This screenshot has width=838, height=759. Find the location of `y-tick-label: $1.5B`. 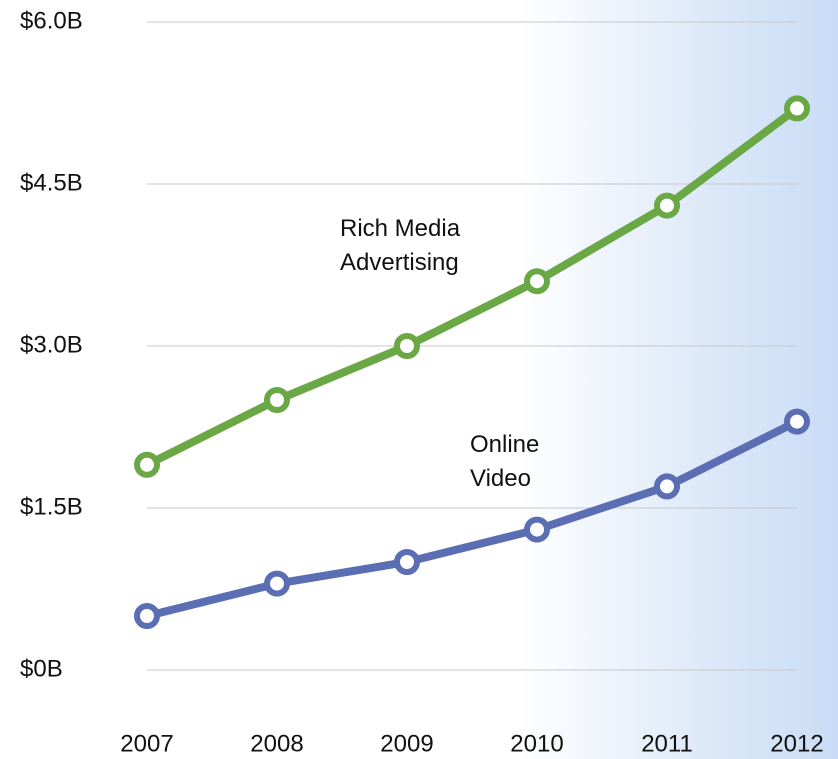

y-tick-label: $1.5B is located at coordinates (51, 506).